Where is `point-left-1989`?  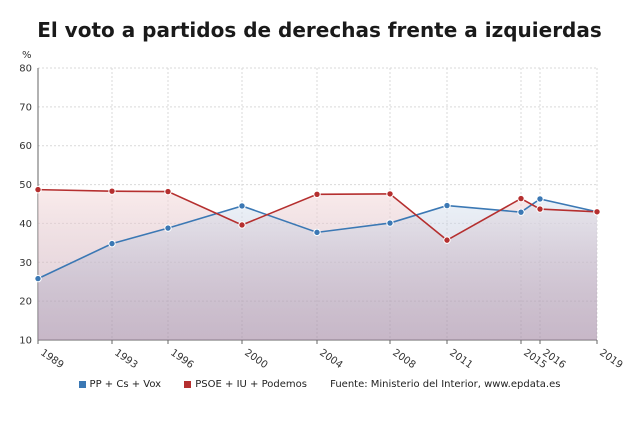 point-left-1989 is located at coordinates (38, 189).